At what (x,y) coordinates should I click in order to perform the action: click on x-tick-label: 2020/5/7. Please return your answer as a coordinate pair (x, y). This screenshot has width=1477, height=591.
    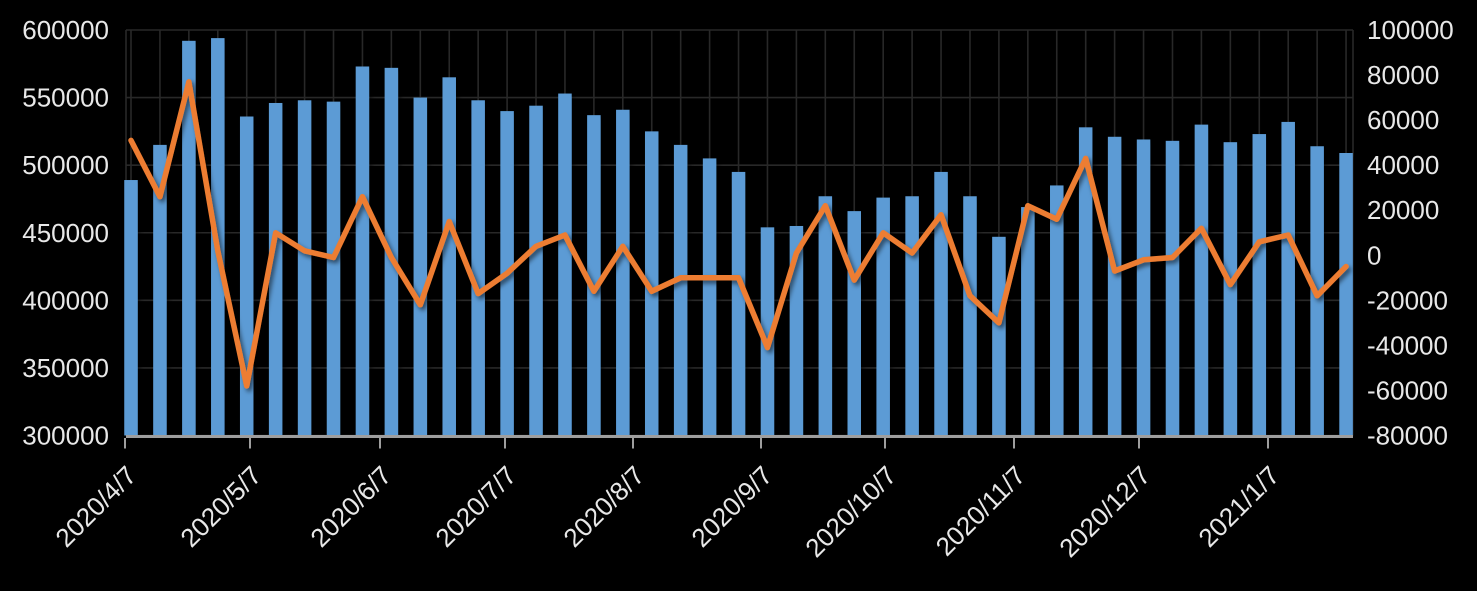
    Looking at the image, I should click on (220, 506).